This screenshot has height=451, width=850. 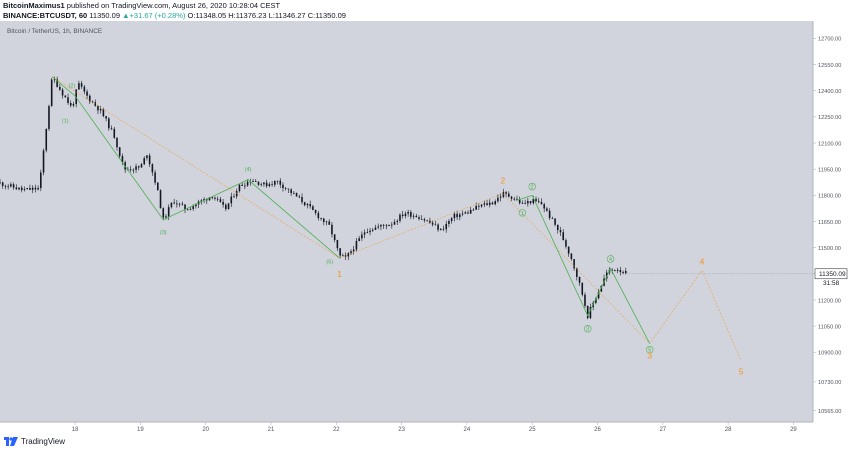 What do you see at coordinates (829, 170) in the screenshot?
I see `price-tick-label: 11950.00` at bounding box center [829, 170].